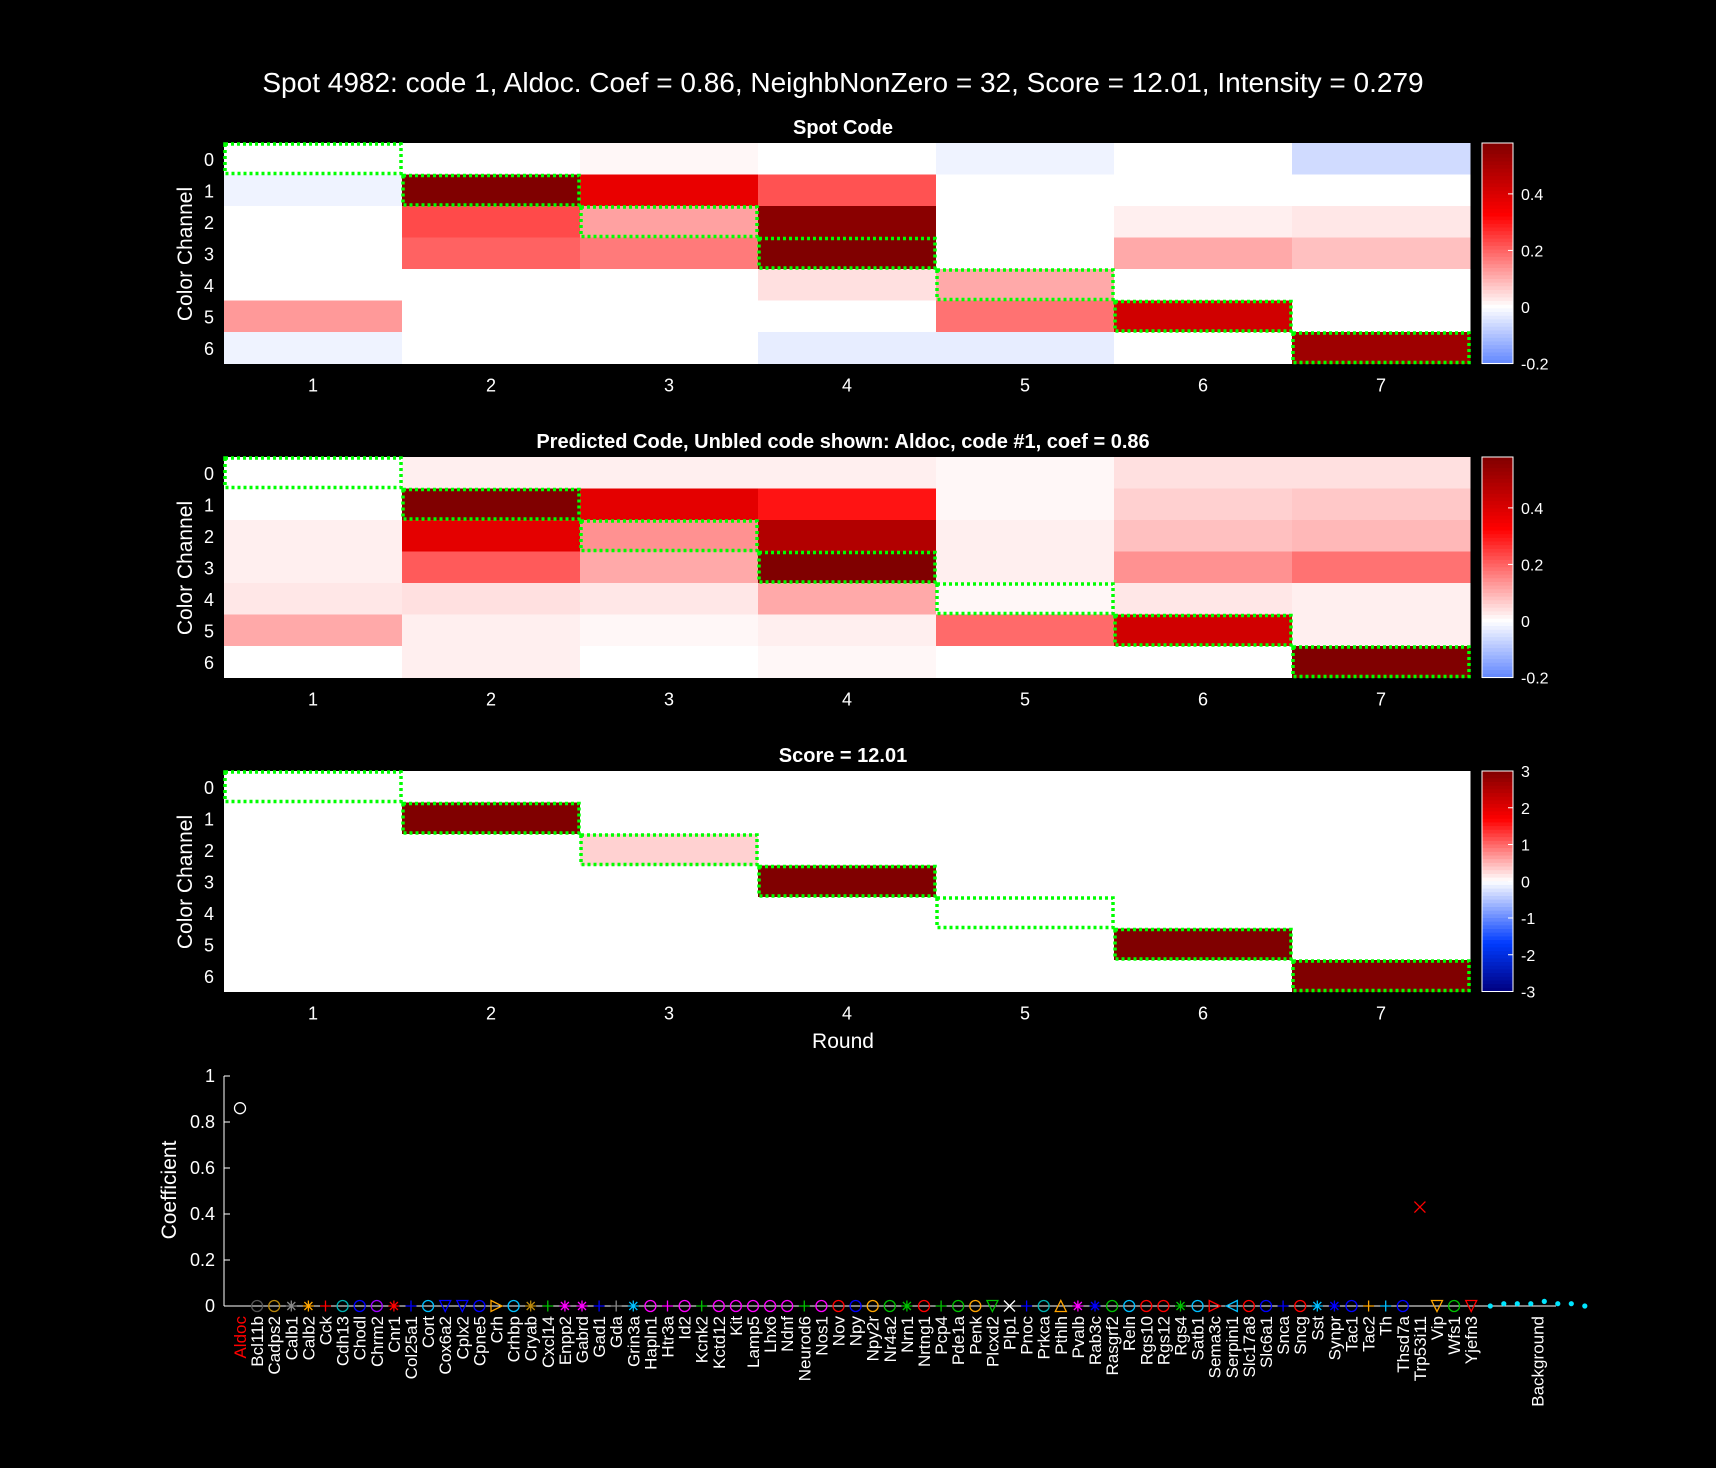 Image resolution: width=1716 pixels, height=1468 pixels. What do you see at coordinates (650, 1343) in the screenshot?
I see `gene-label: Hapln1` at bounding box center [650, 1343].